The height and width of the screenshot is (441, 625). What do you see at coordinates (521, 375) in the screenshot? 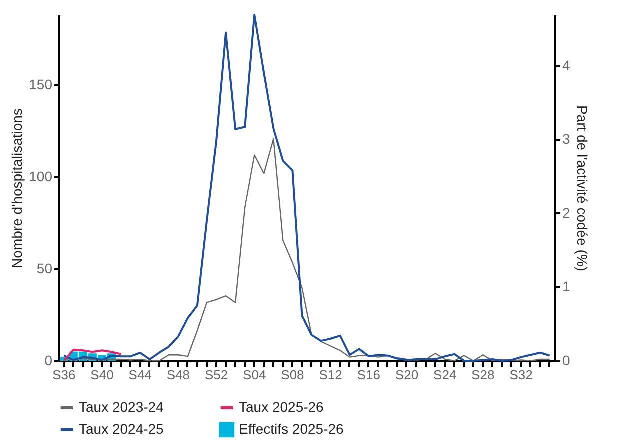
I see `x-tick-label: S32` at bounding box center [521, 375].